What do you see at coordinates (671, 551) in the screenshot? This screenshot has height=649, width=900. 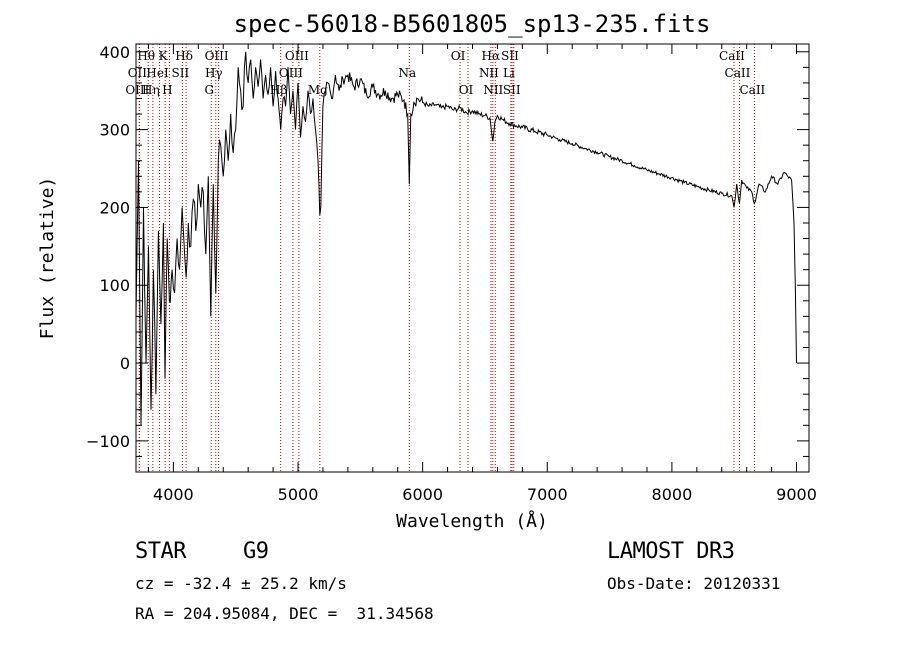 I see `survey-name: LAMOST DR3` at bounding box center [671, 551].